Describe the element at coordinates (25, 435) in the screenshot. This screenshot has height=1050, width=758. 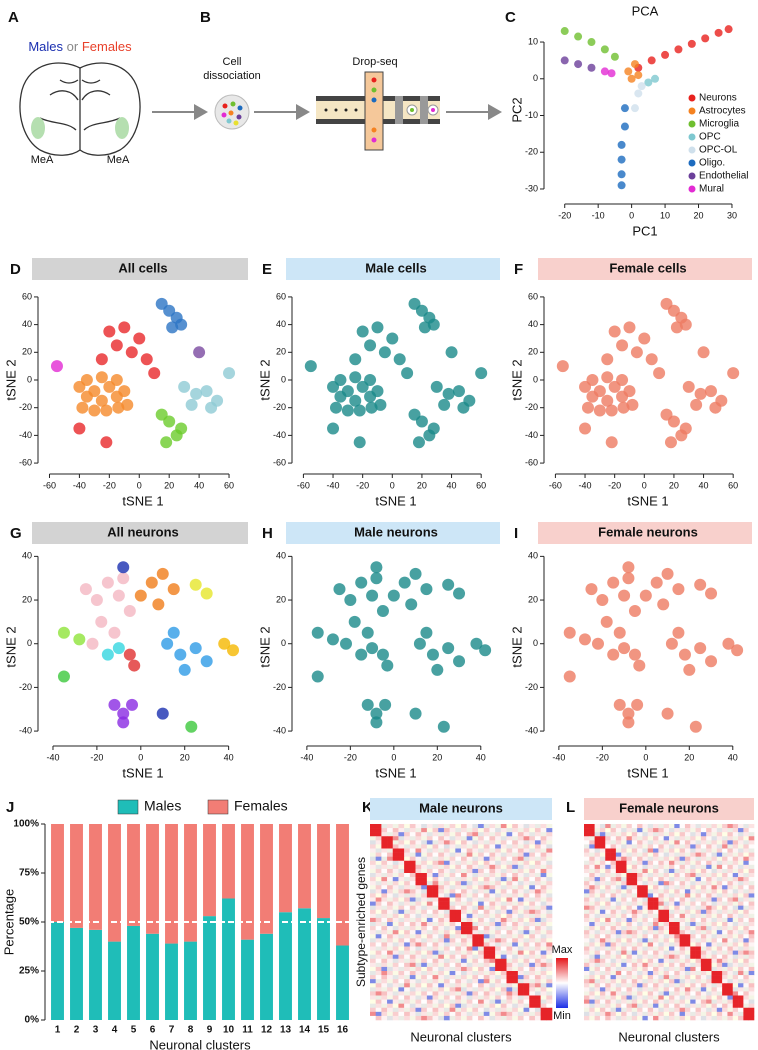
I see `y-tick-label: -40` at that location.